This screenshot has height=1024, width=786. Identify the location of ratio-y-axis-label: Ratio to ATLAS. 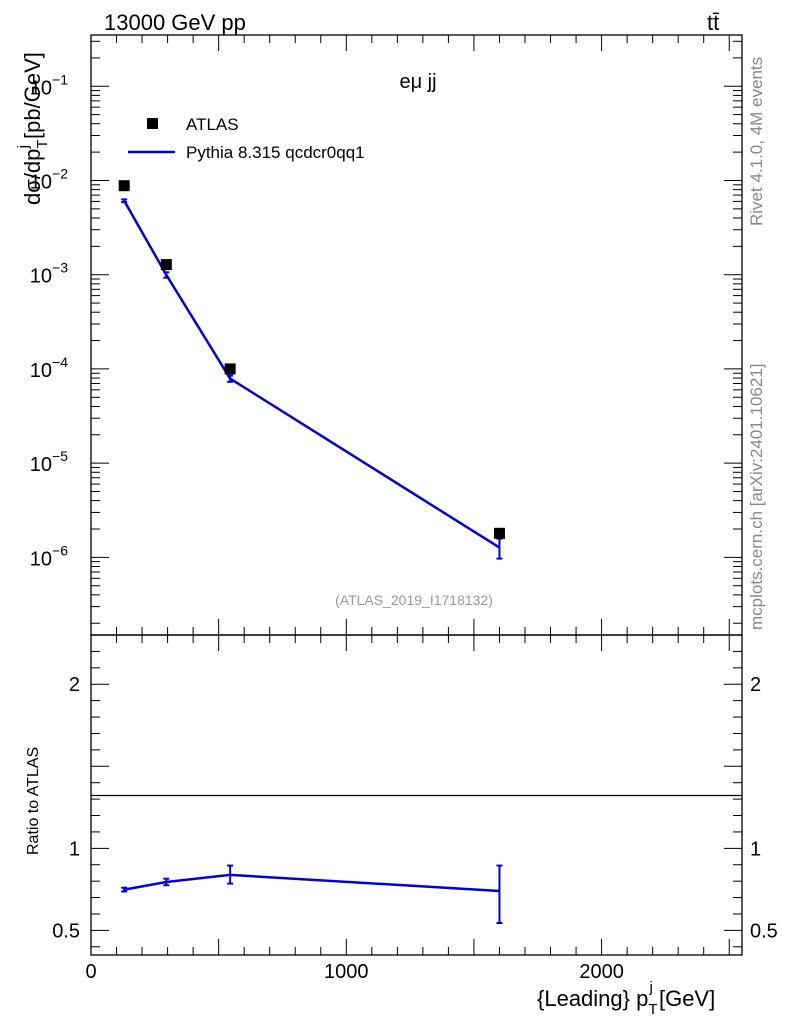
(33, 801).